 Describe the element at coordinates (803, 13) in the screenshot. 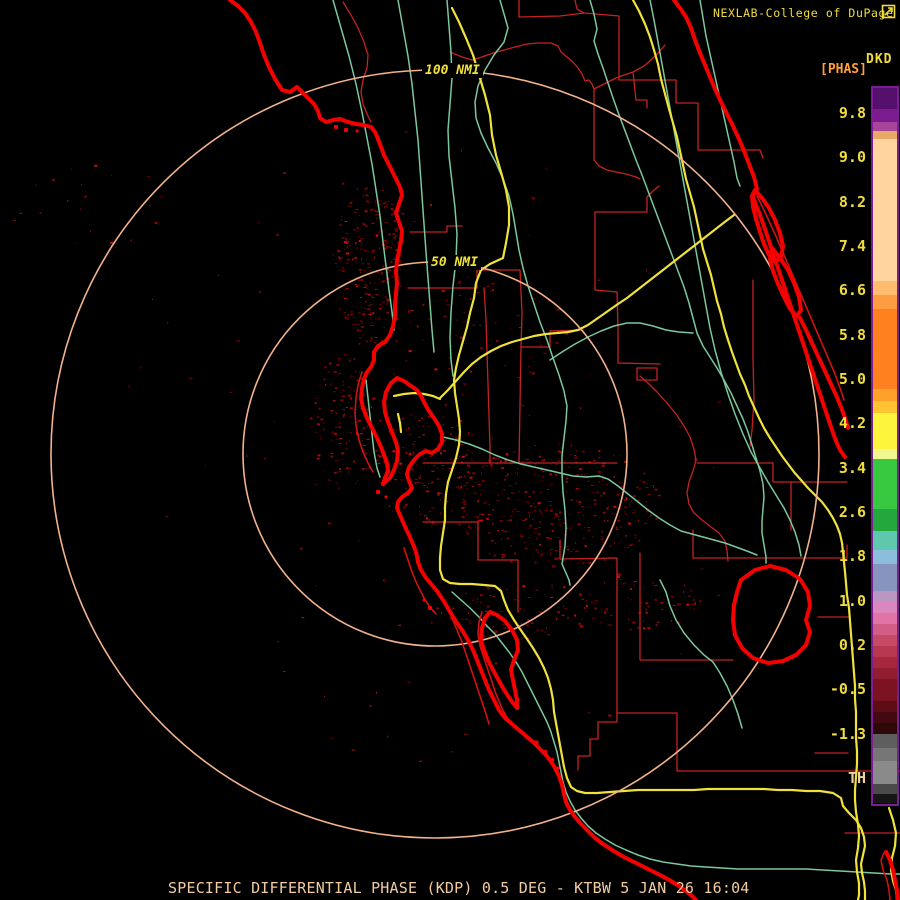

I see `brand-label: NEXLAB-College of DuPage` at that location.